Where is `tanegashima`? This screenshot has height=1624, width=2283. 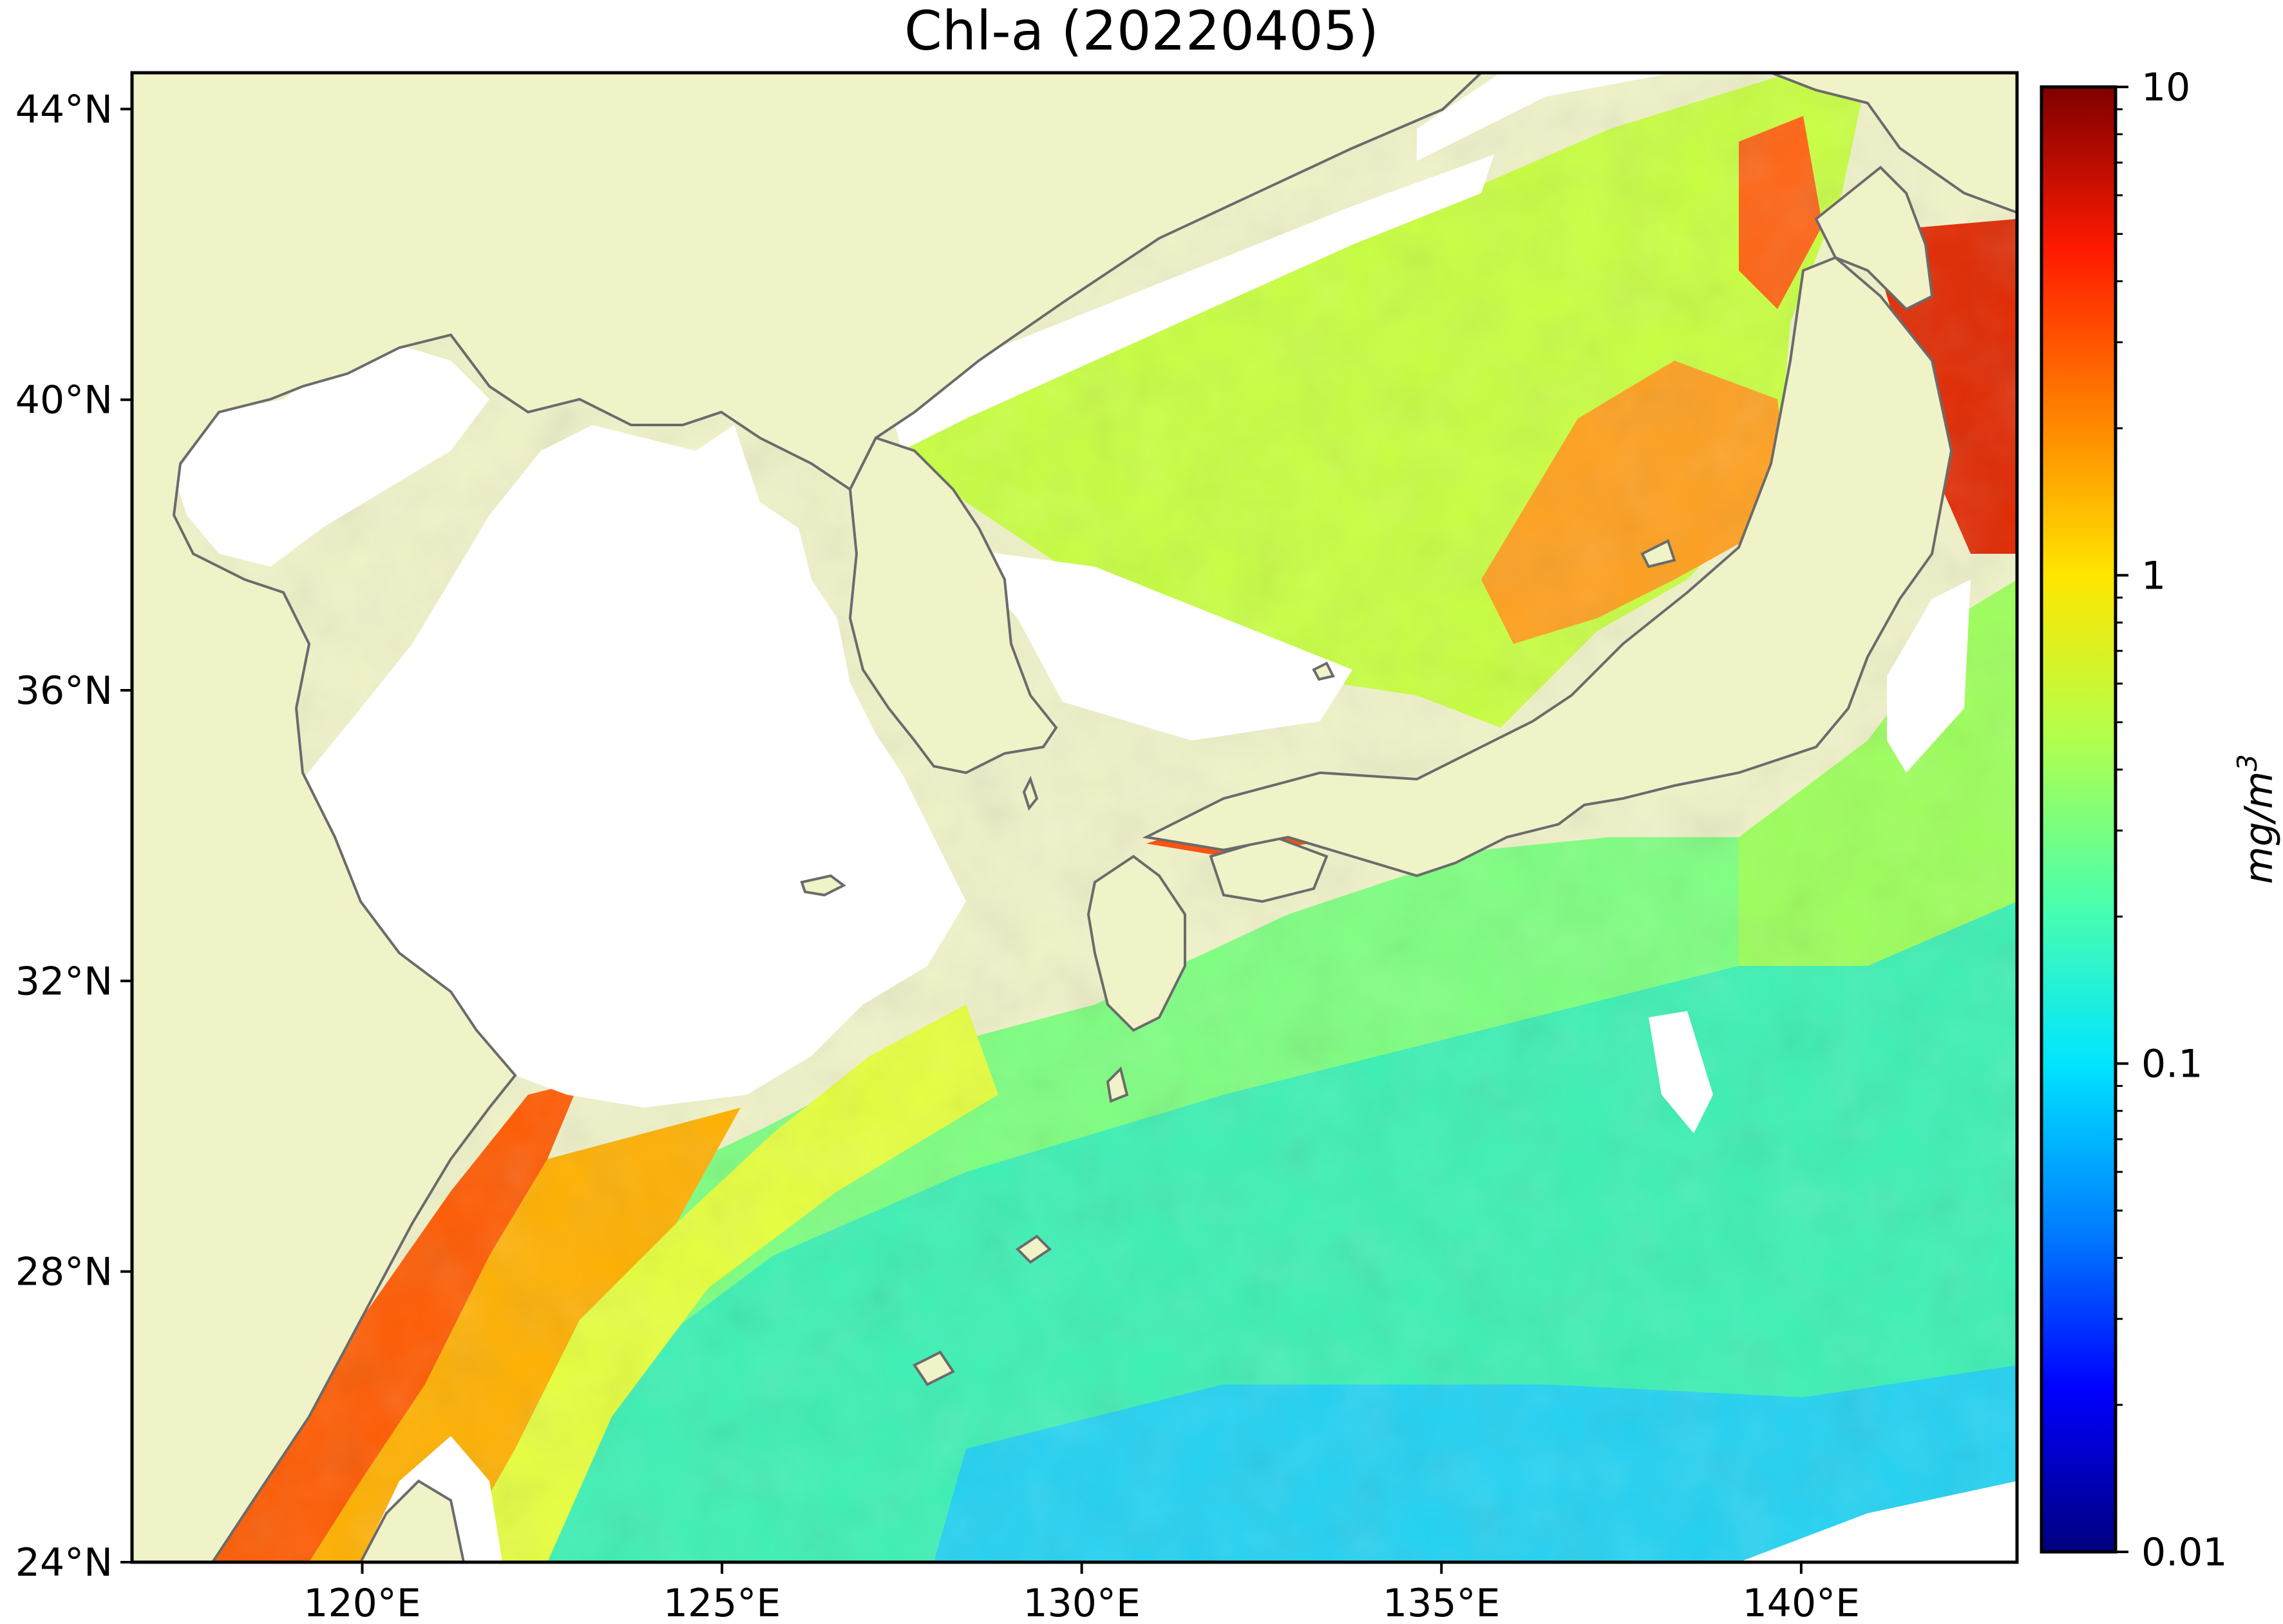 tanegashima is located at coordinates (1117, 1084).